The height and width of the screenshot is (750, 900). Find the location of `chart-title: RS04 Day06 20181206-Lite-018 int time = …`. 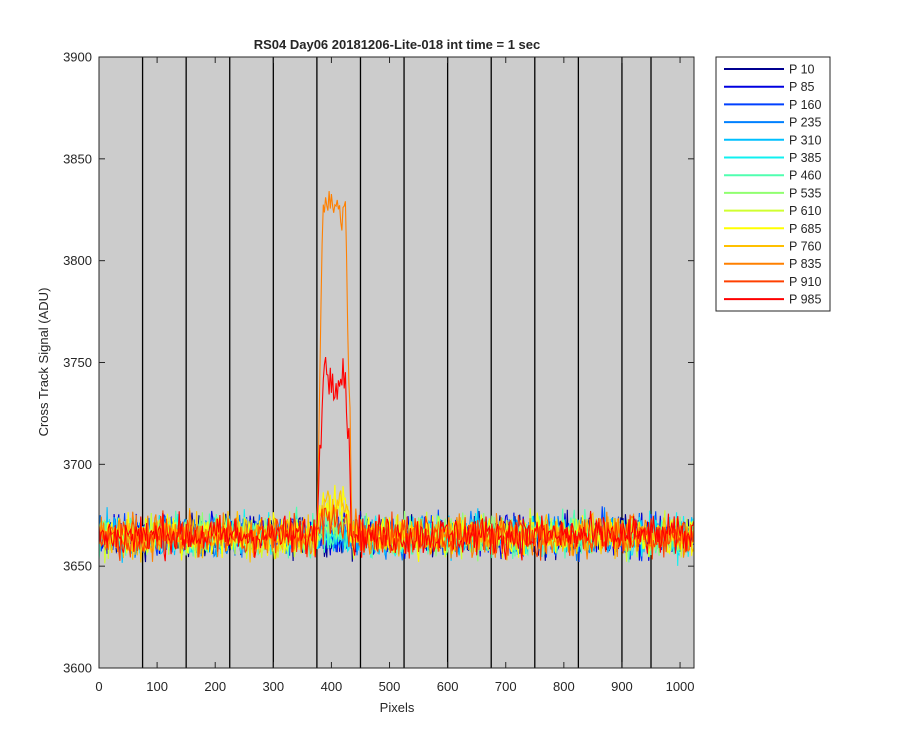

chart-title: RS04 Day06 20181206-Lite-018 int time = … is located at coordinates (397, 44).